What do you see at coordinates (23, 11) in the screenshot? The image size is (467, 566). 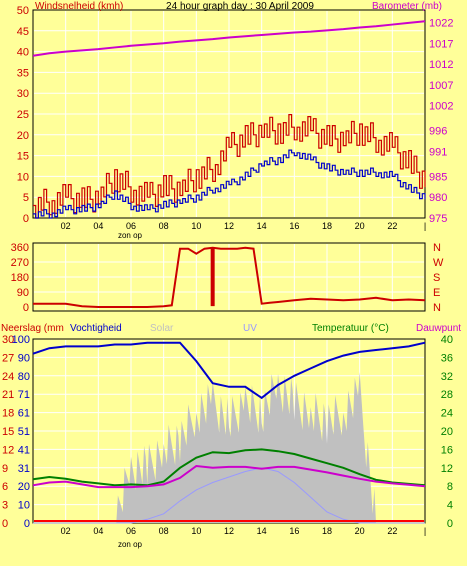 I see `wind-y-tick-label: 50` at bounding box center [23, 11].